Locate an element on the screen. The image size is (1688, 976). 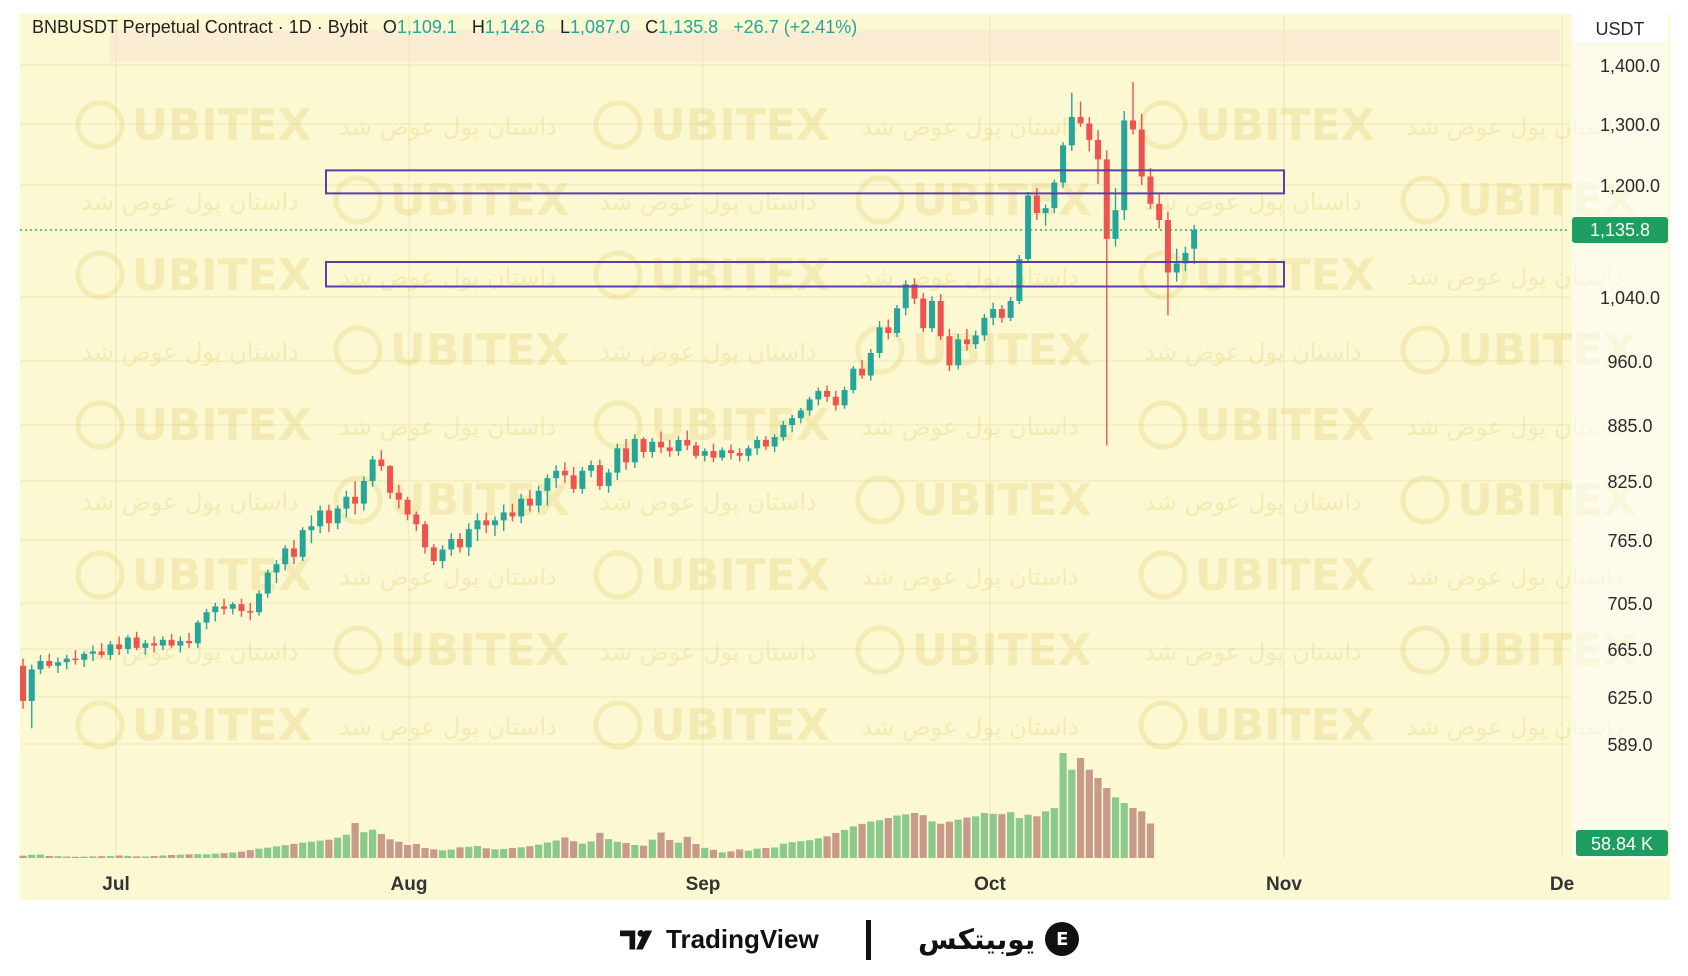
low-label: L is located at coordinates (565, 27).